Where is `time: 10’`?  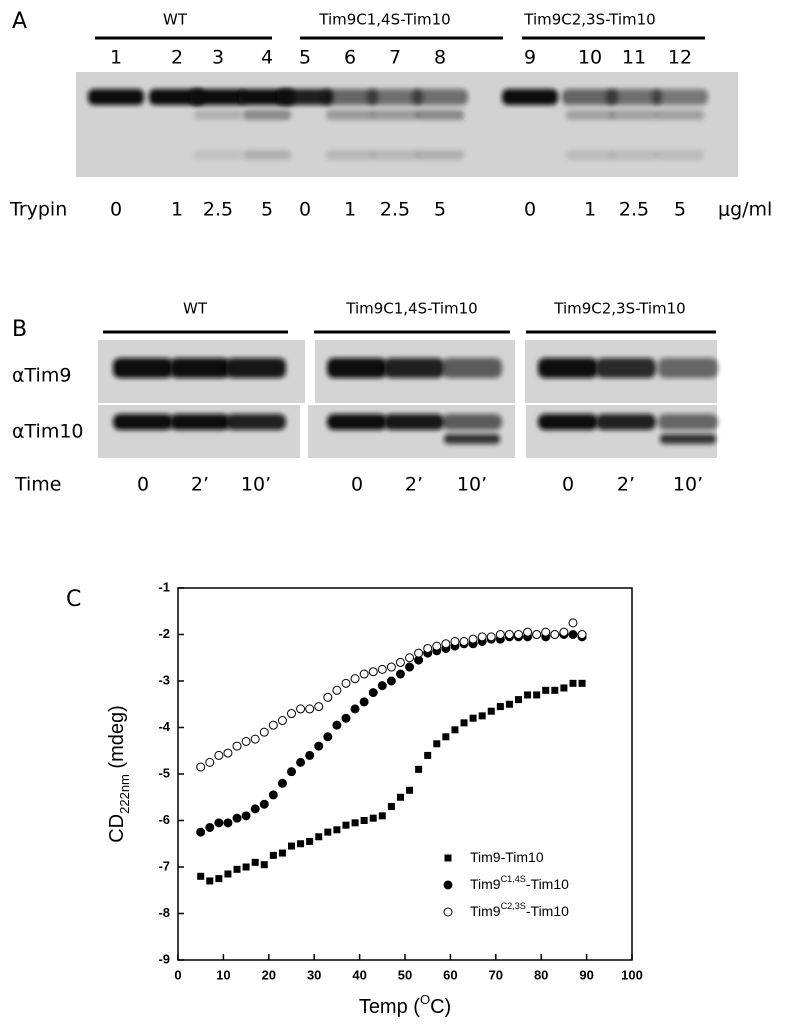 time: 10’ is located at coordinates (256, 485).